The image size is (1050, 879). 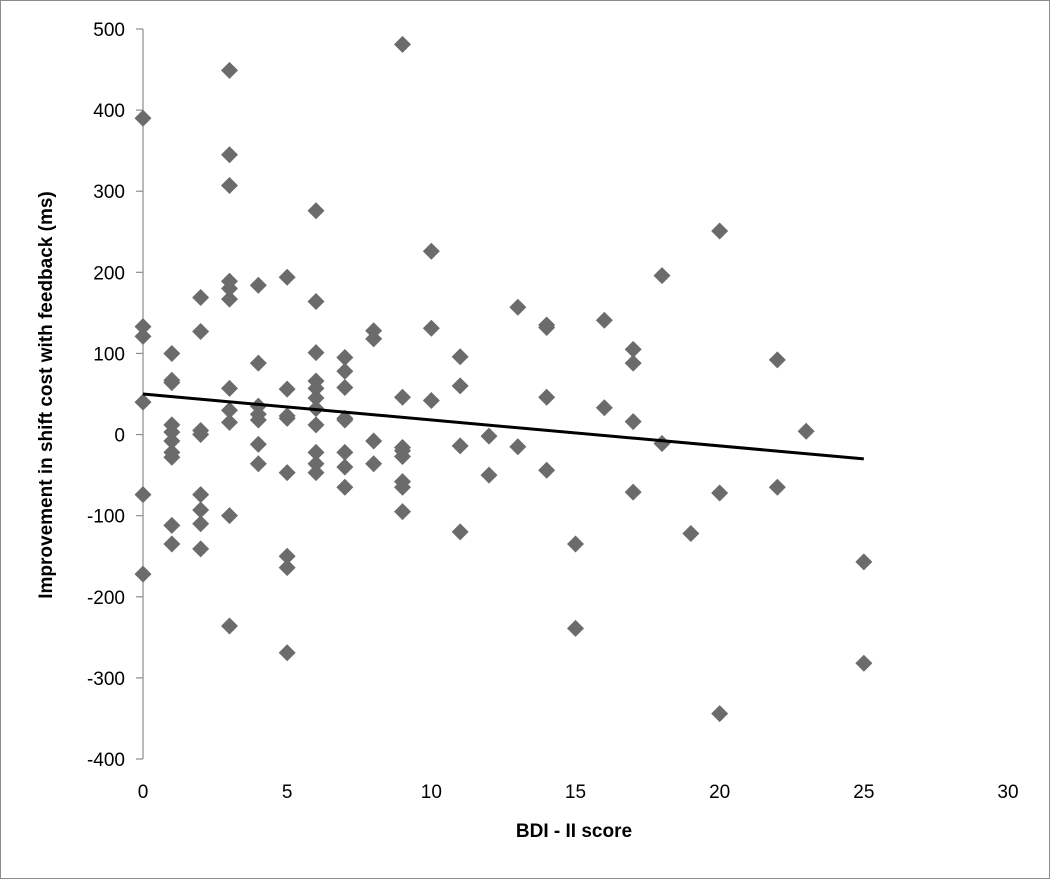 I want to click on y-tick-label: -400, so click(x=106, y=760).